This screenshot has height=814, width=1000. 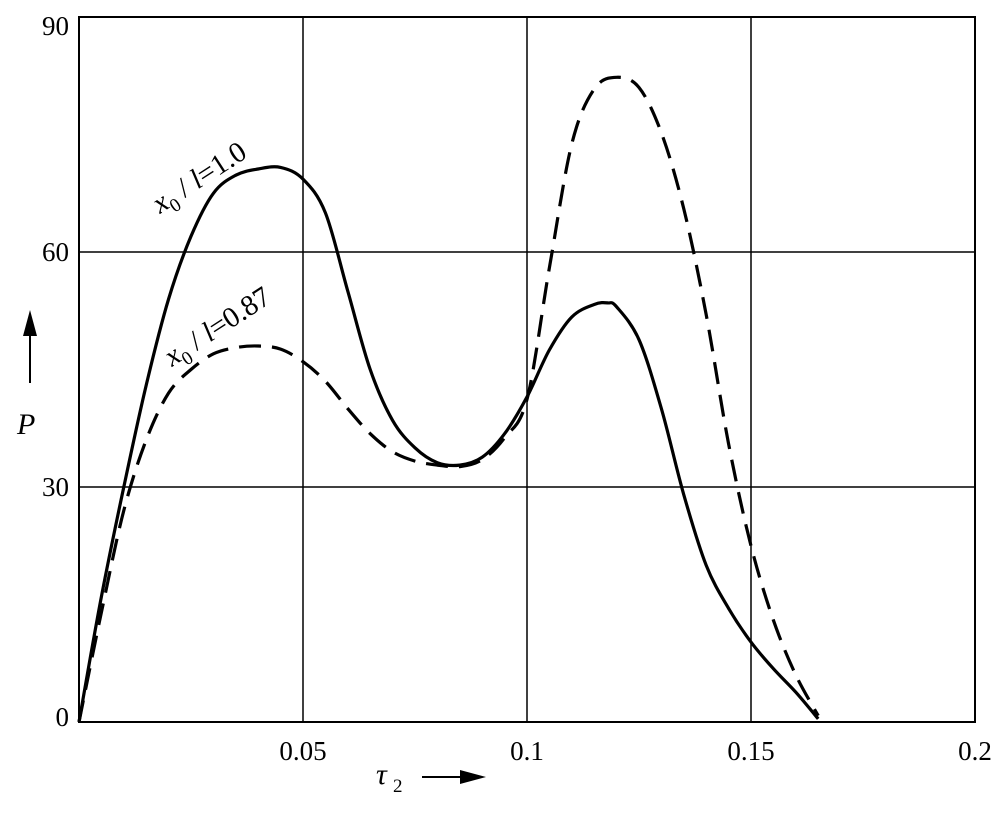 What do you see at coordinates (431, 777) in the screenshot?
I see `x-axis-label-group: τ 2` at bounding box center [431, 777].